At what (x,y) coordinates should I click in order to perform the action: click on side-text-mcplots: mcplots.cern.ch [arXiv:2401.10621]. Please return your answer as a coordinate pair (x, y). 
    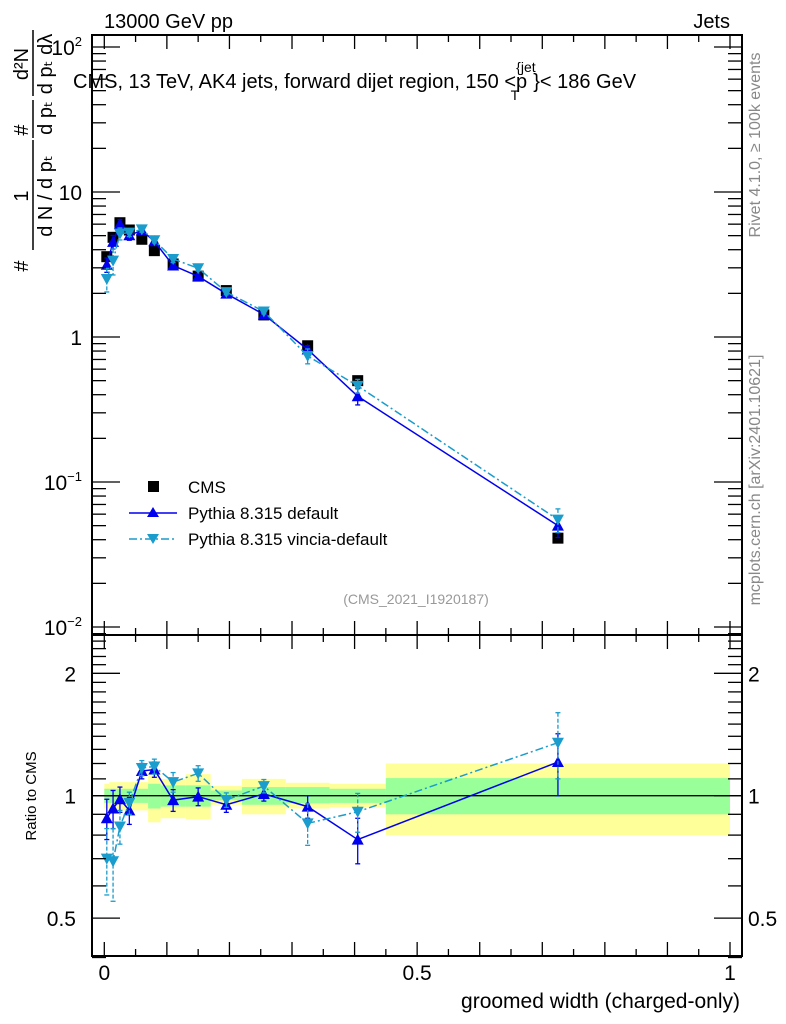
    Looking at the image, I should click on (755, 480).